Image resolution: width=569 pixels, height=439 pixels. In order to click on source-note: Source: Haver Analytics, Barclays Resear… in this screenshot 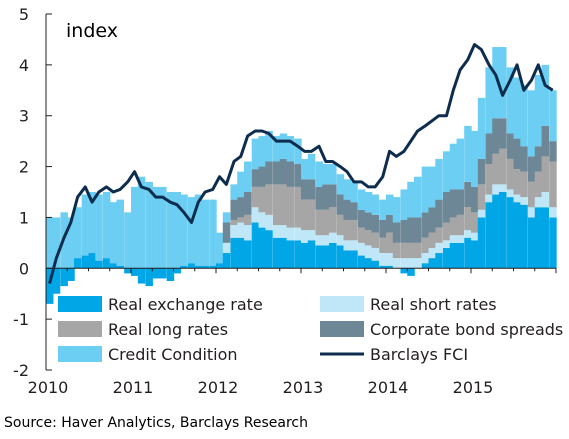, I will do `click(156, 423)`.